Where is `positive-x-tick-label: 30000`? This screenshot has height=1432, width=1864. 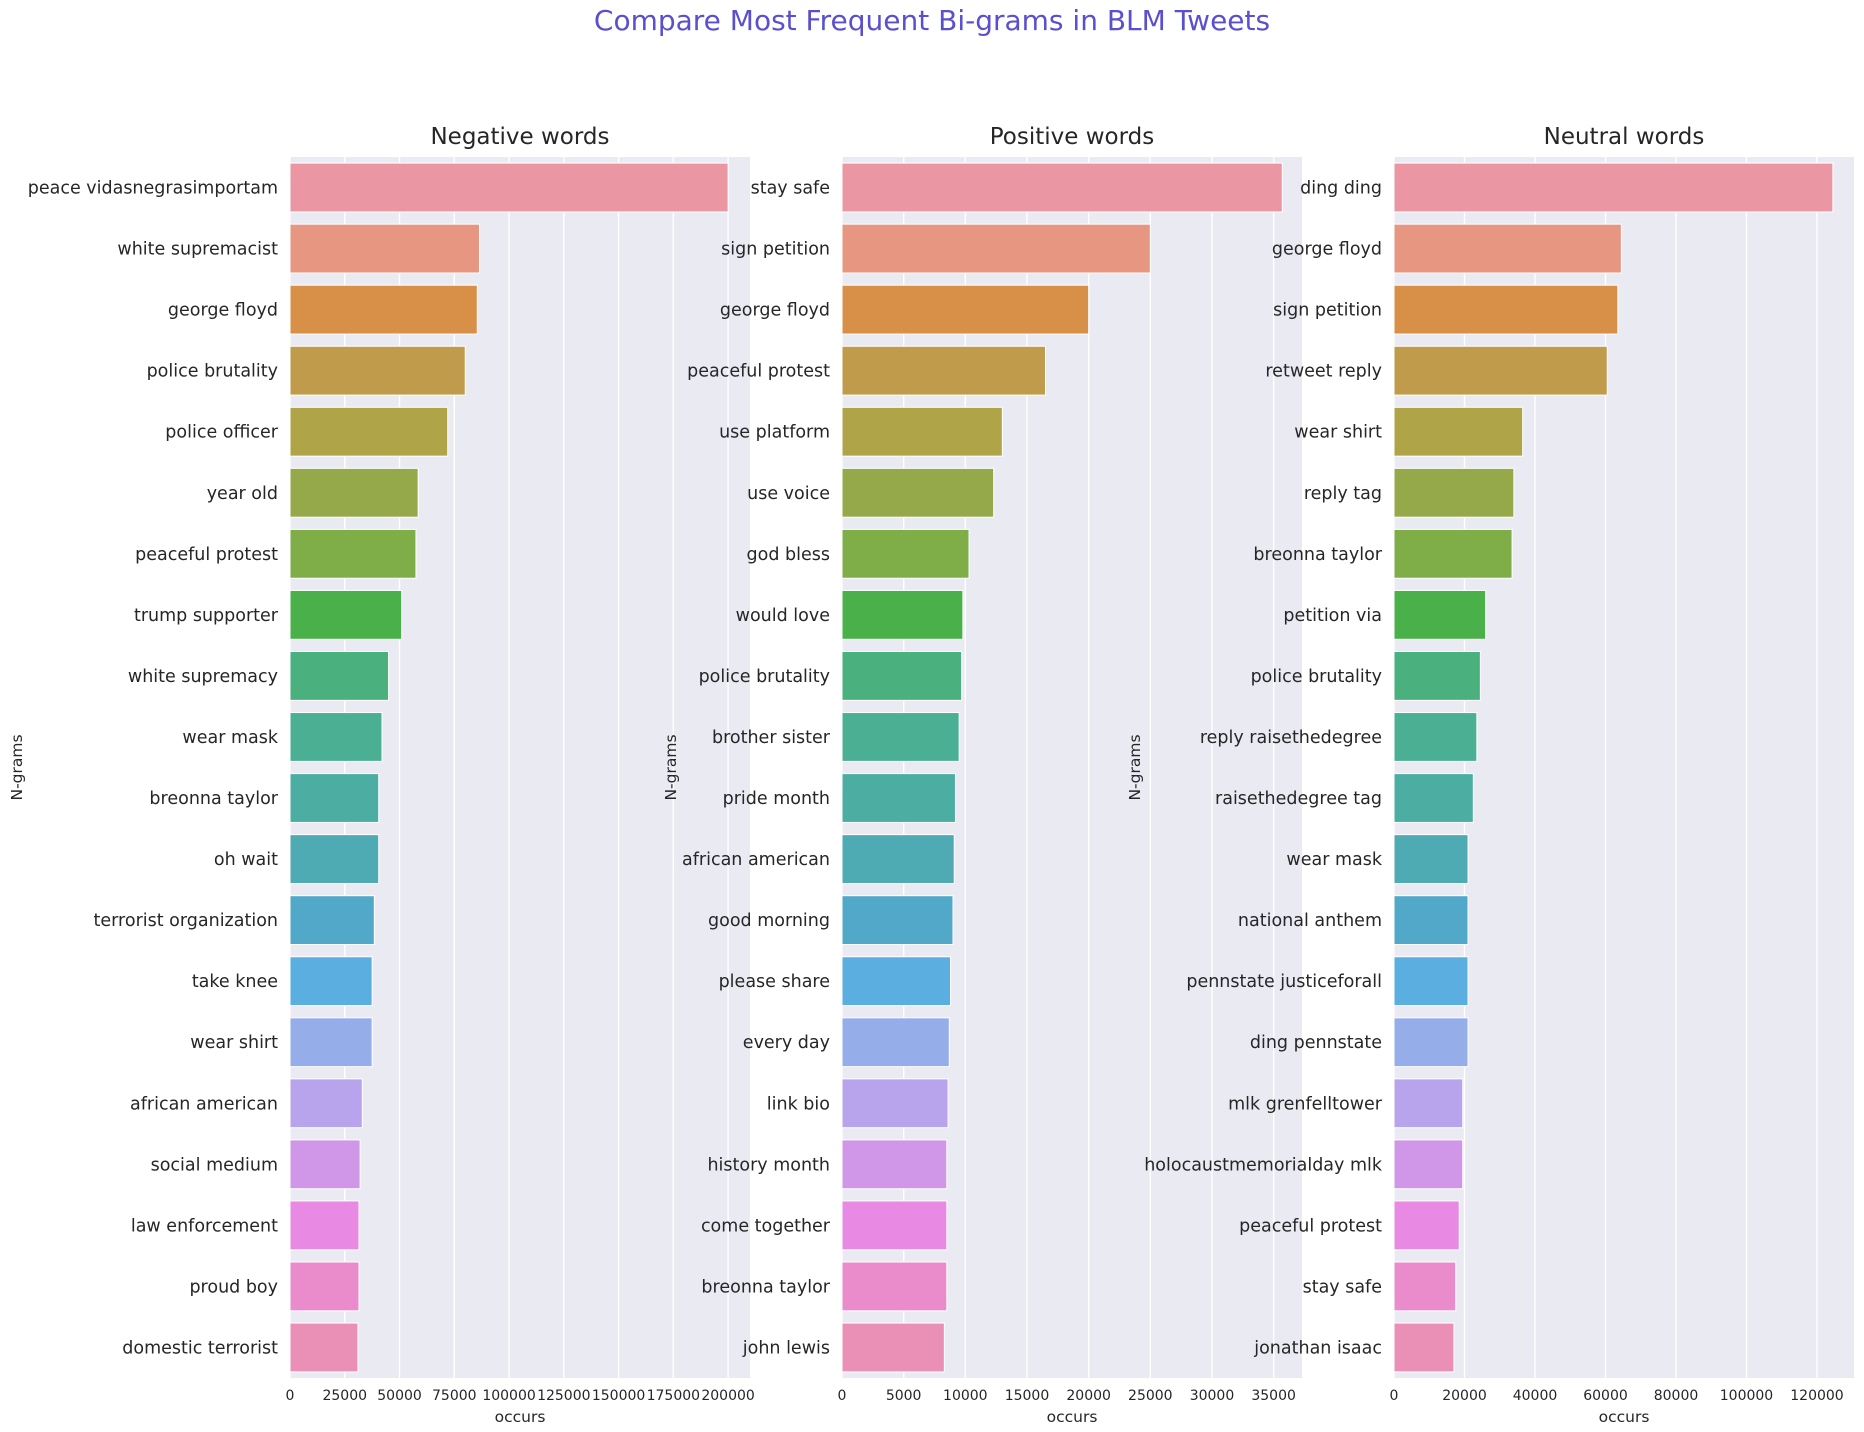
positive-x-tick-label: 30000 is located at coordinates (1212, 1396).